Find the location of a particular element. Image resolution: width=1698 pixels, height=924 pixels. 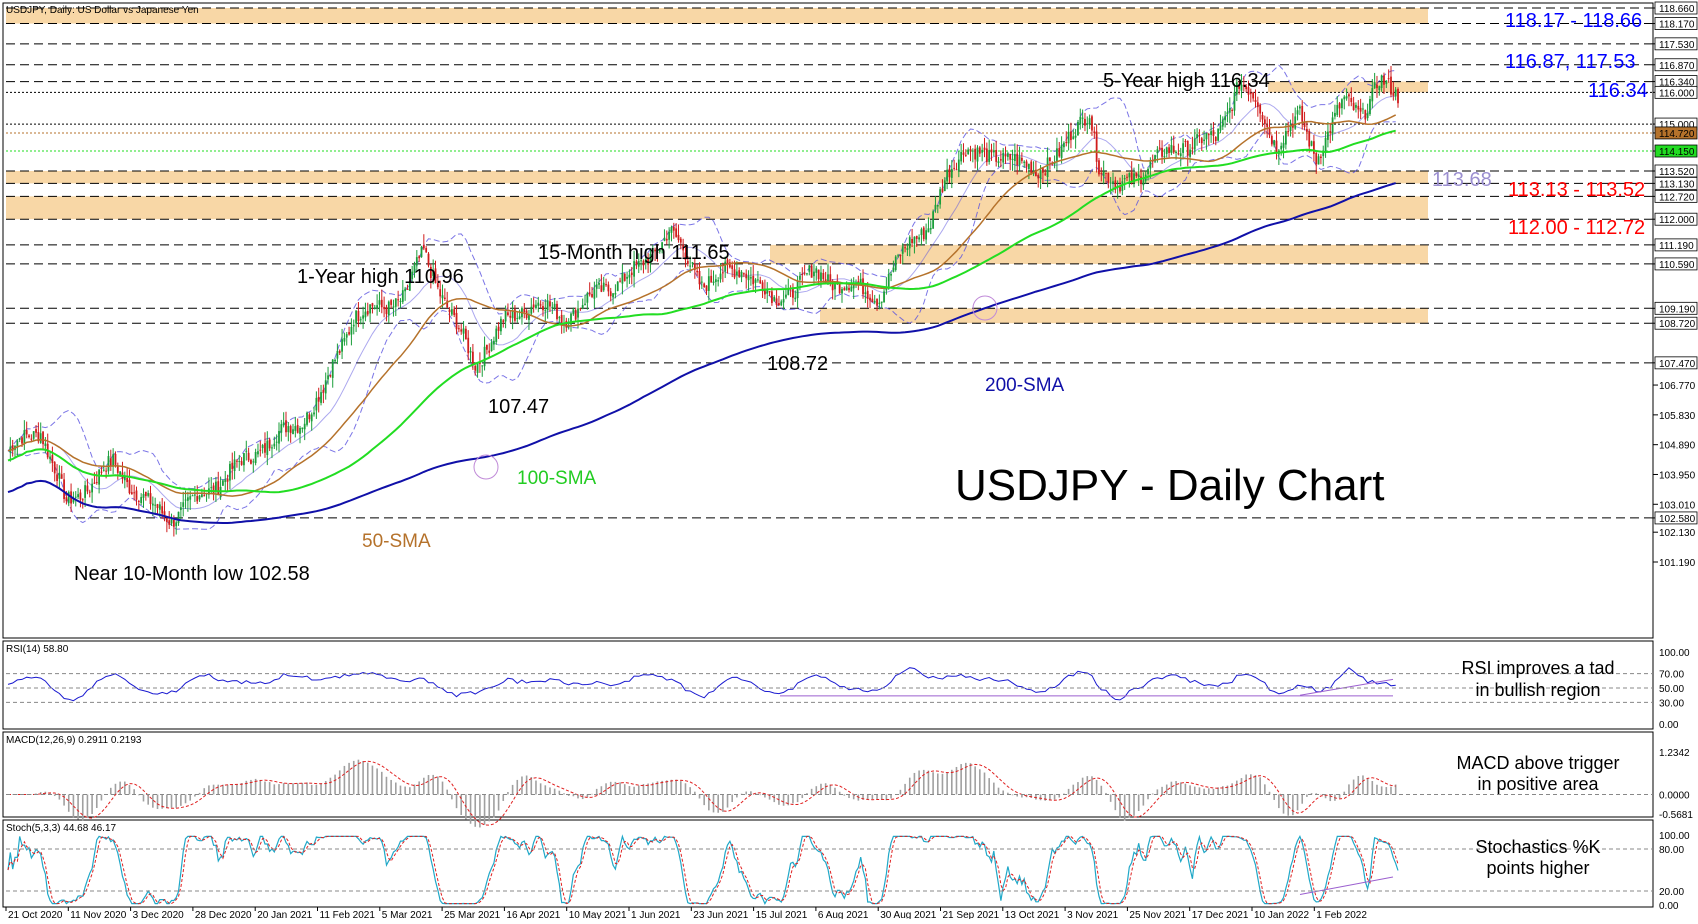

label-low-108: 108.72 is located at coordinates (797, 364).